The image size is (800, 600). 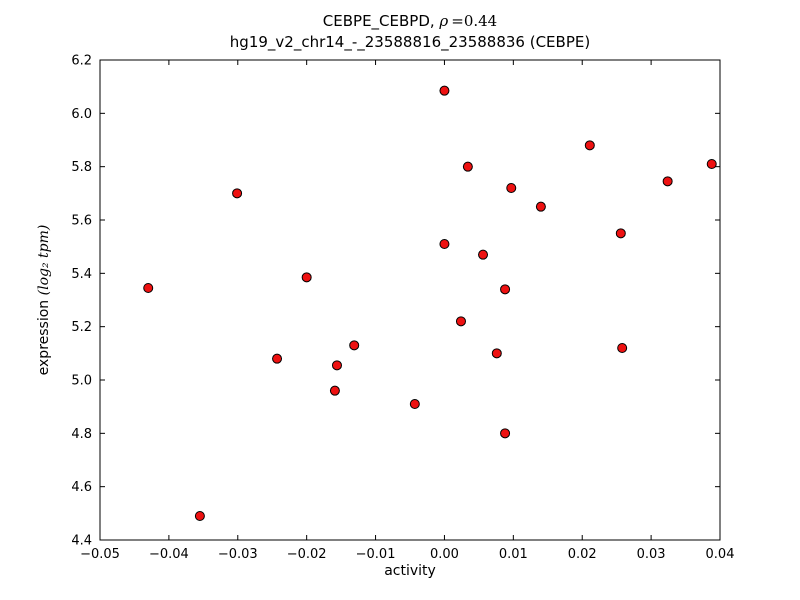 What do you see at coordinates (100, 554) in the screenshot?
I see `x-tick-label: −0.05` at bounding box center [100, 554].